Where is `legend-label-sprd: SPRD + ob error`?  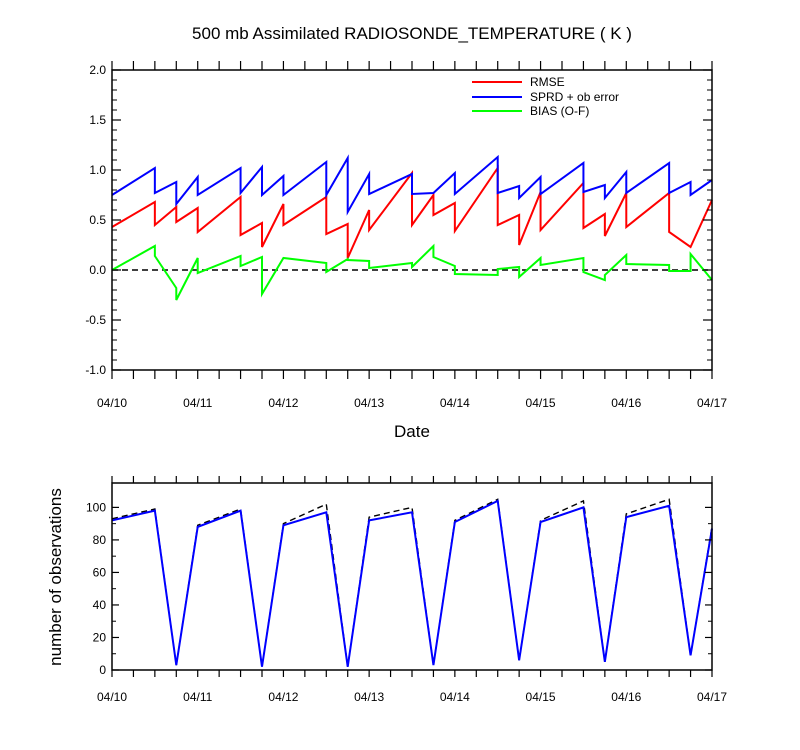
legend-label-sprd: SPRD + ob error is located at coordinates (574, 97).